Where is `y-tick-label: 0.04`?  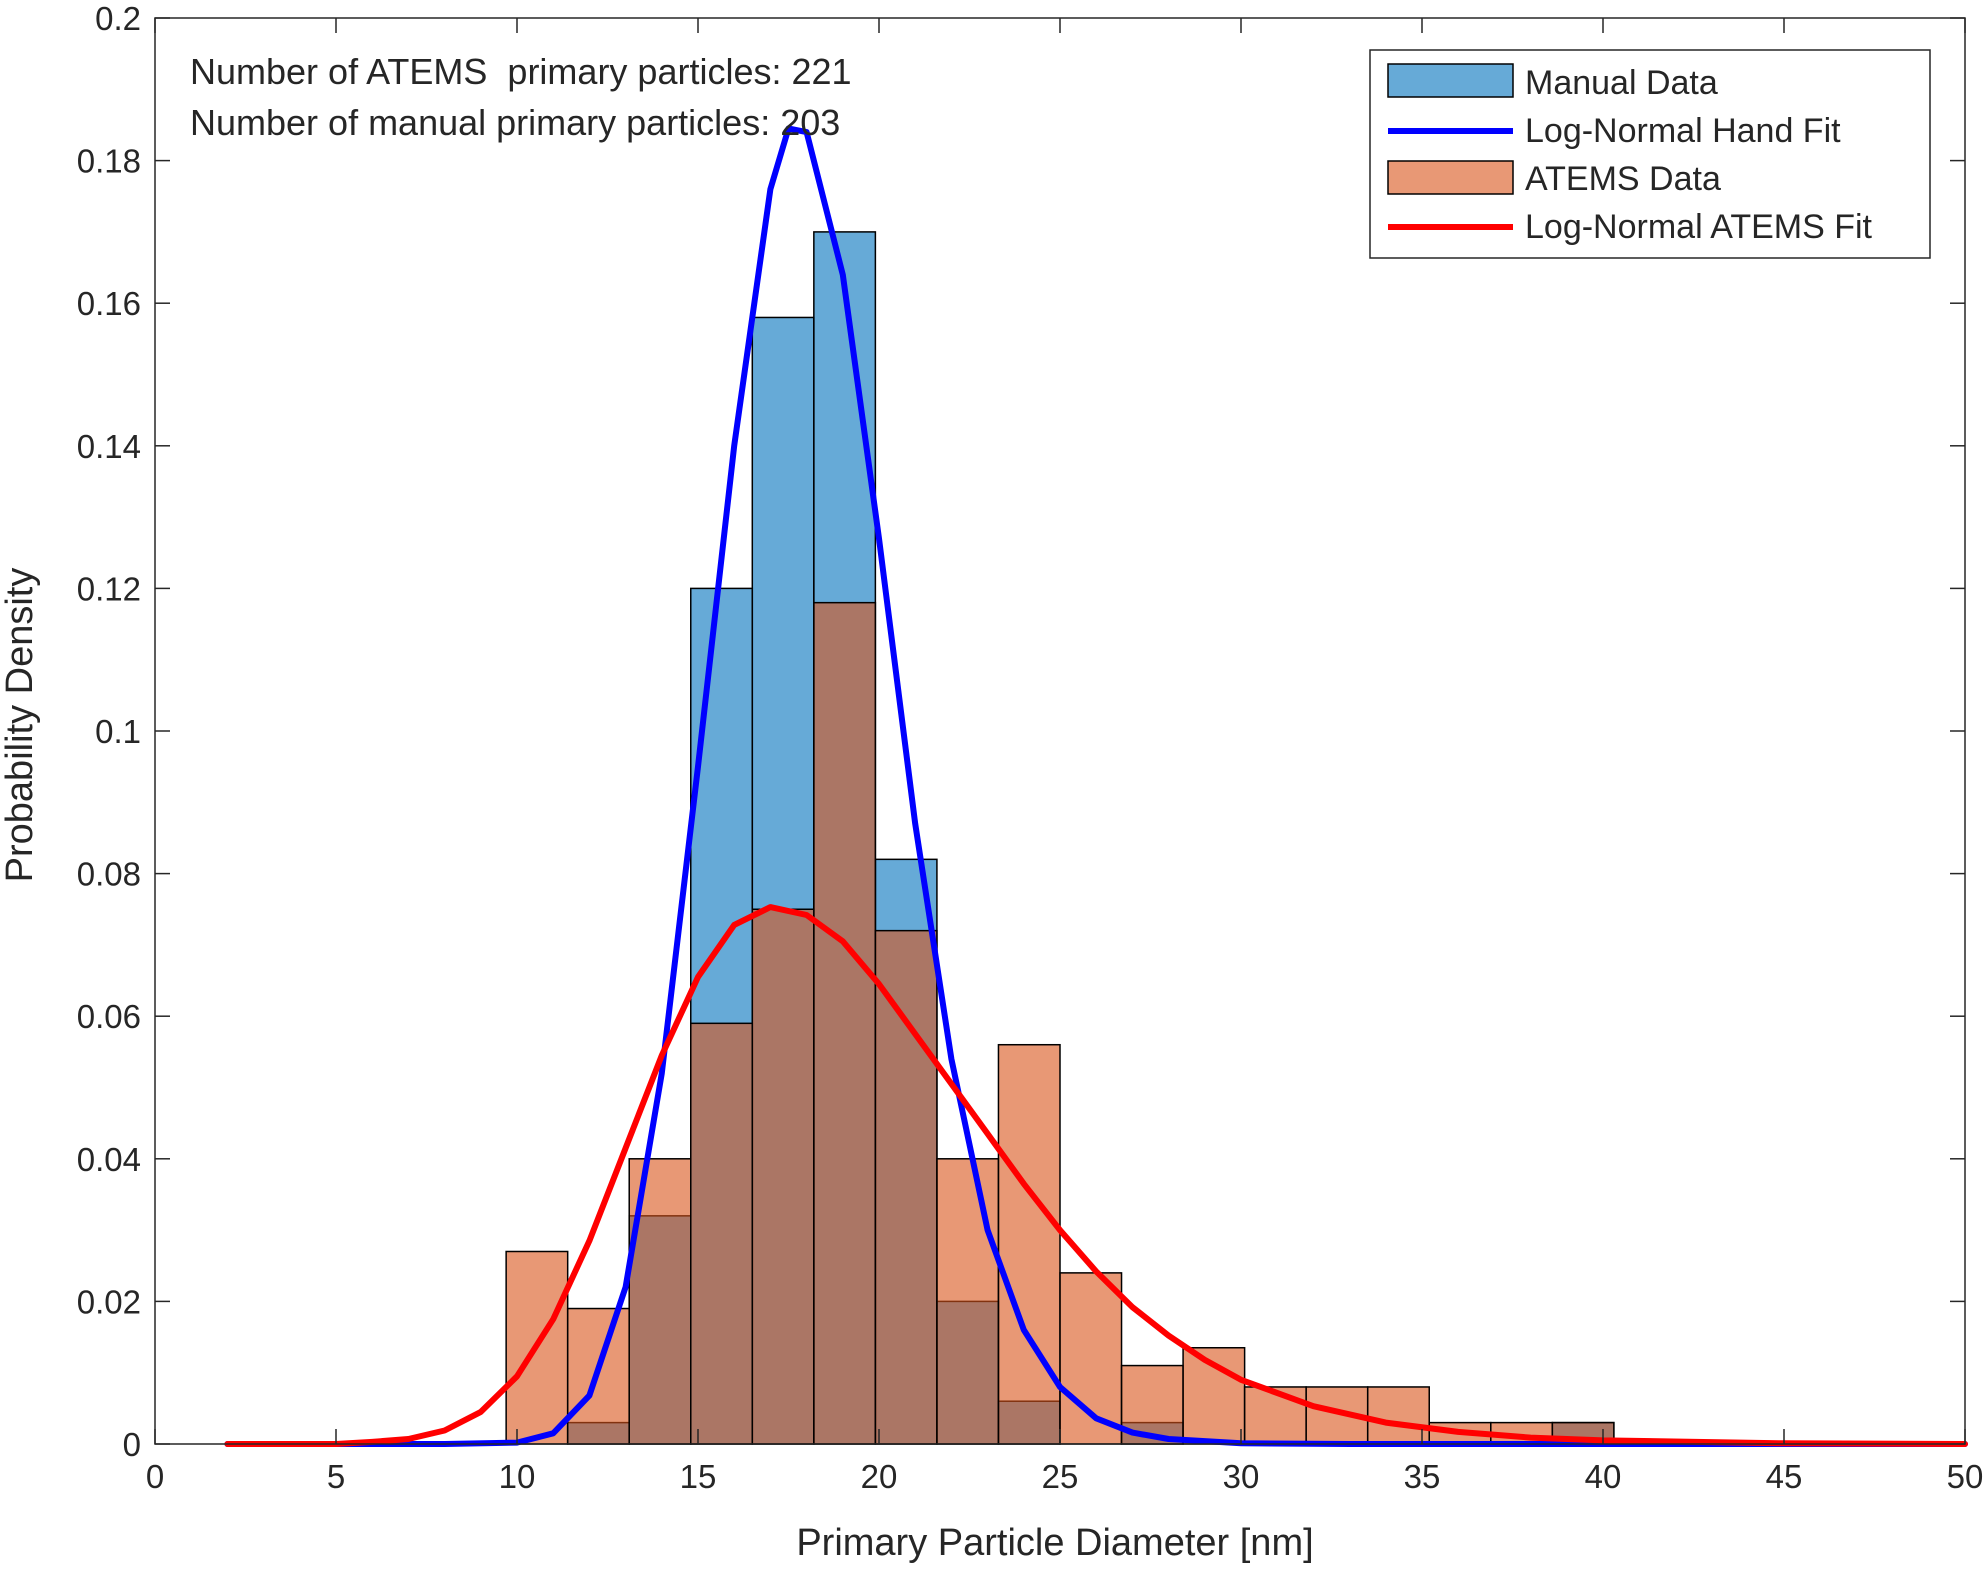 y-tick-label: 0.04 is located at coordinates (109, 1159).